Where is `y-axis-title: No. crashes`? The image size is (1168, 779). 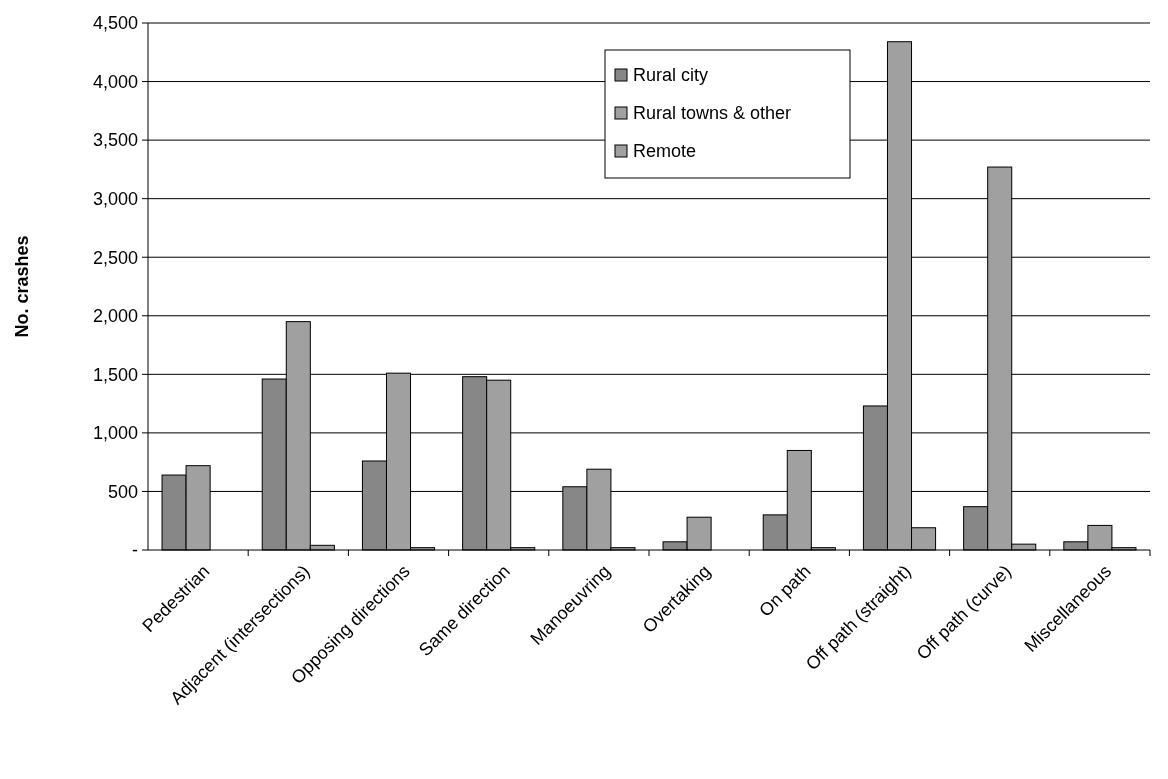
y-axis-title: No. crashes is located at coordinates (22, 286).